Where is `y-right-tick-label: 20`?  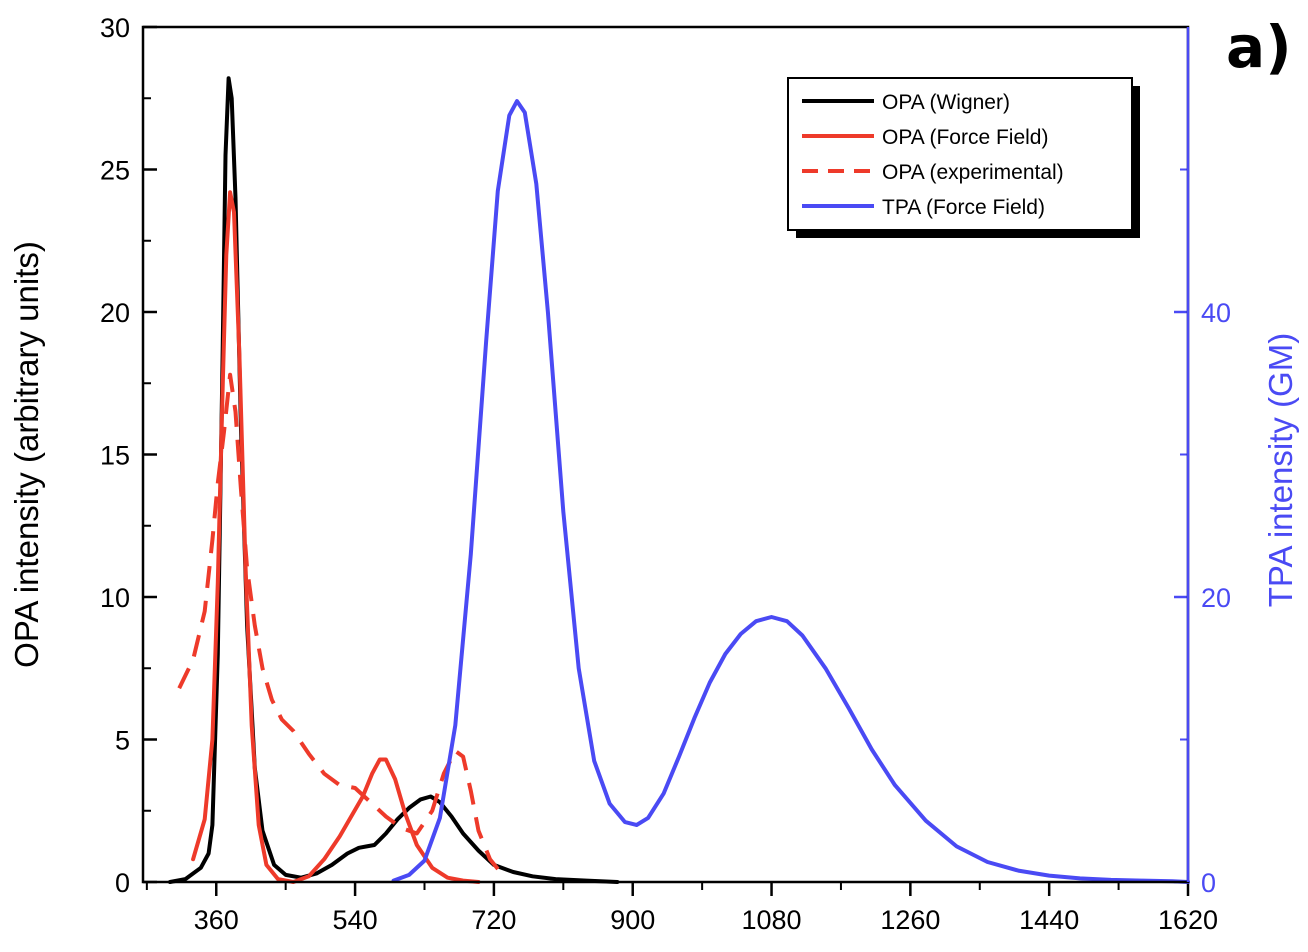 y-right-tick-label: 20 is located at coordinates (1216, 598).